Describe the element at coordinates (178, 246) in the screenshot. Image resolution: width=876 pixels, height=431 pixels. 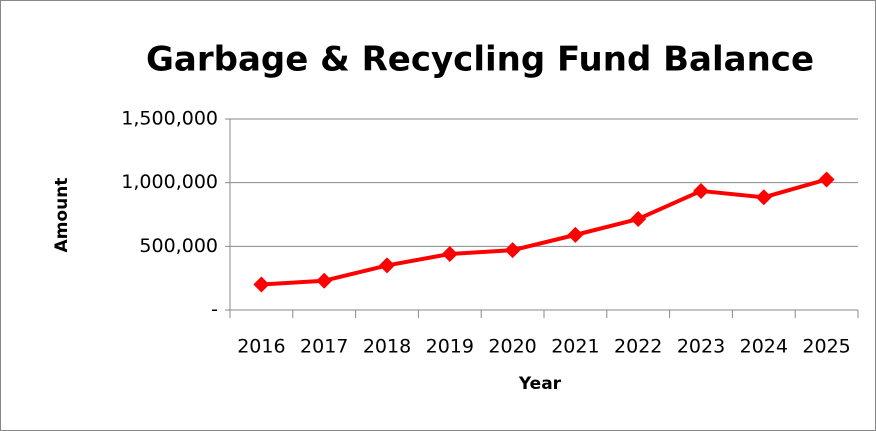
I see `y-tick-label: 500,000` at that location.